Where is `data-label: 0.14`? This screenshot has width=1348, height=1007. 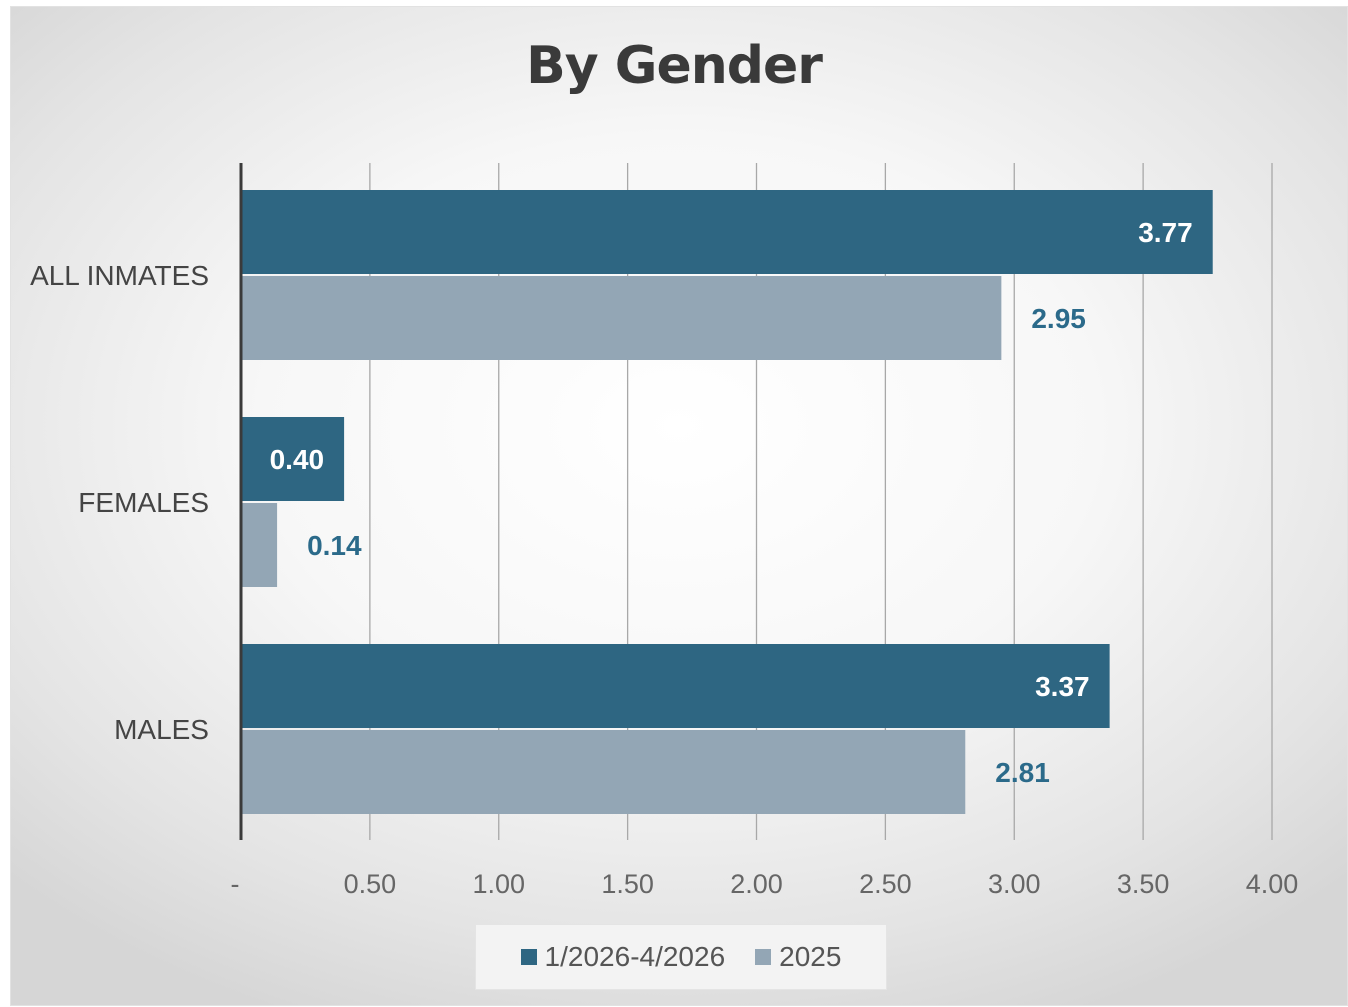
data-label: 0.14 is located at coordinates (334, 545).